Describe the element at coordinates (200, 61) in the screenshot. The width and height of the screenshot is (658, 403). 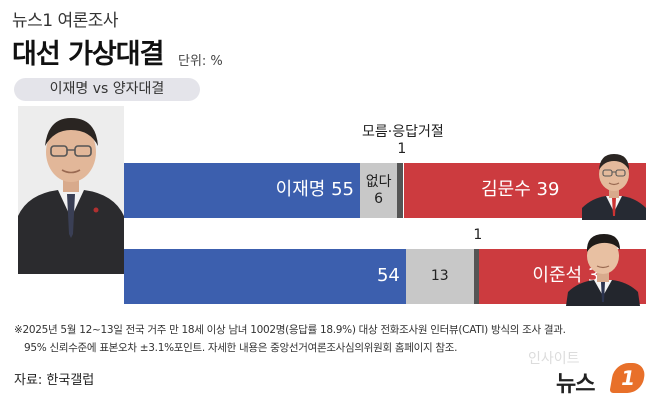
I see `unit-label: 단위: %` at that location.